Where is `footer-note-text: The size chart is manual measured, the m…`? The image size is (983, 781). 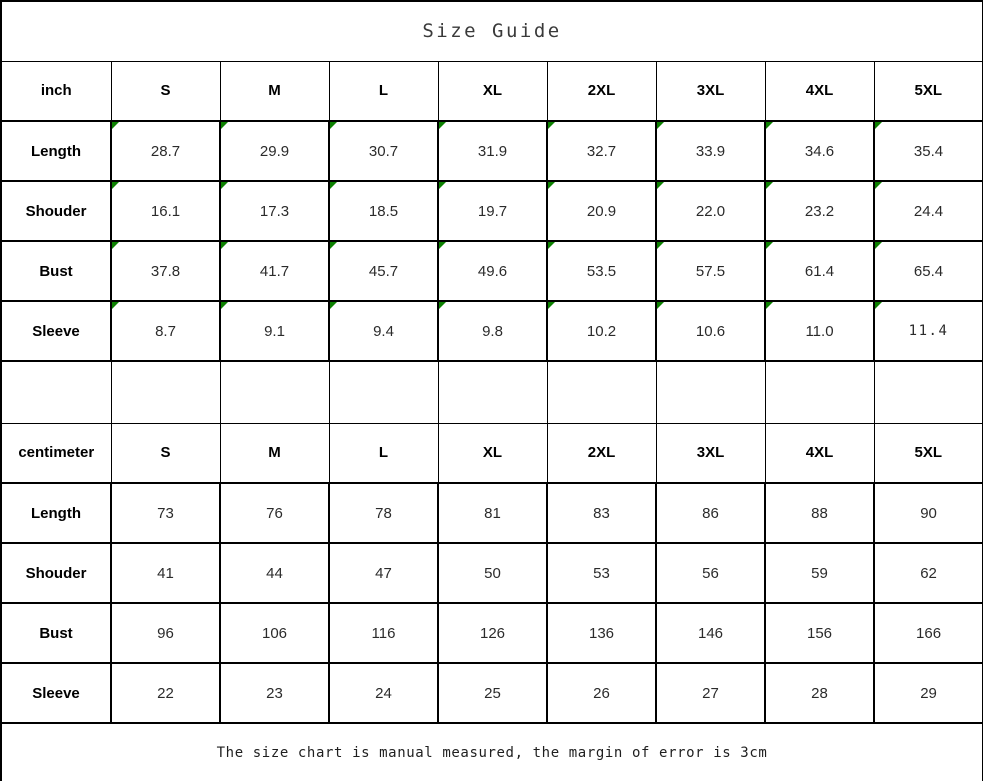
footer-note-text: The size chart is manual measured, the m… is located at coordinates (492, 753).